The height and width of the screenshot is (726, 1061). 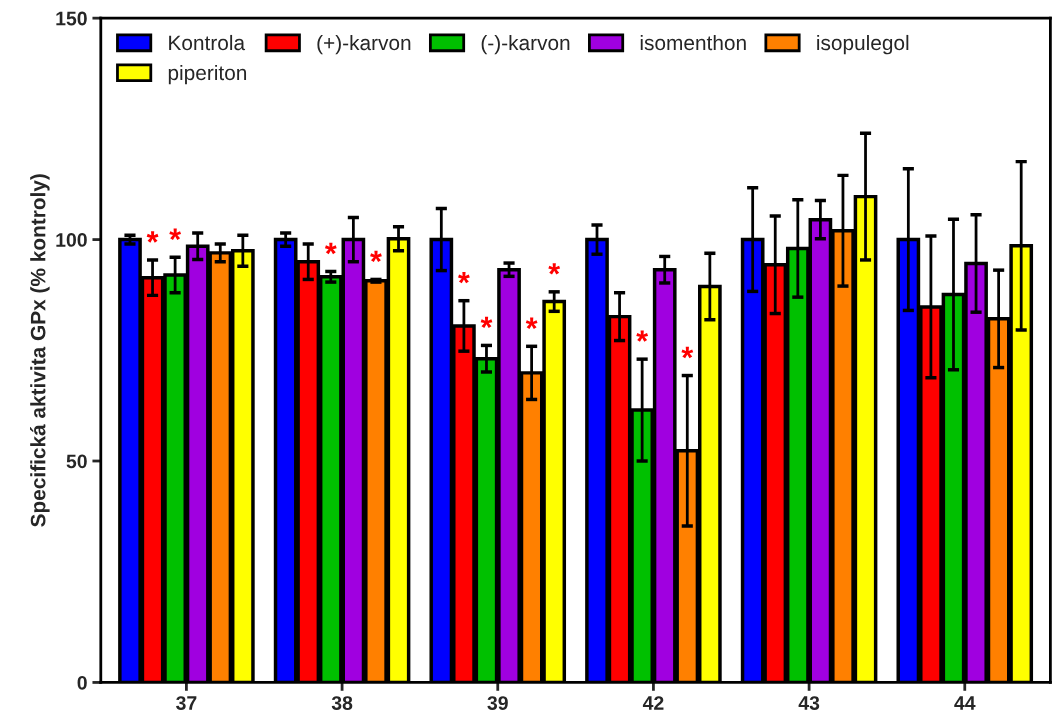 I want to click on x-tick-label: 37, so click(x=186, y=703).